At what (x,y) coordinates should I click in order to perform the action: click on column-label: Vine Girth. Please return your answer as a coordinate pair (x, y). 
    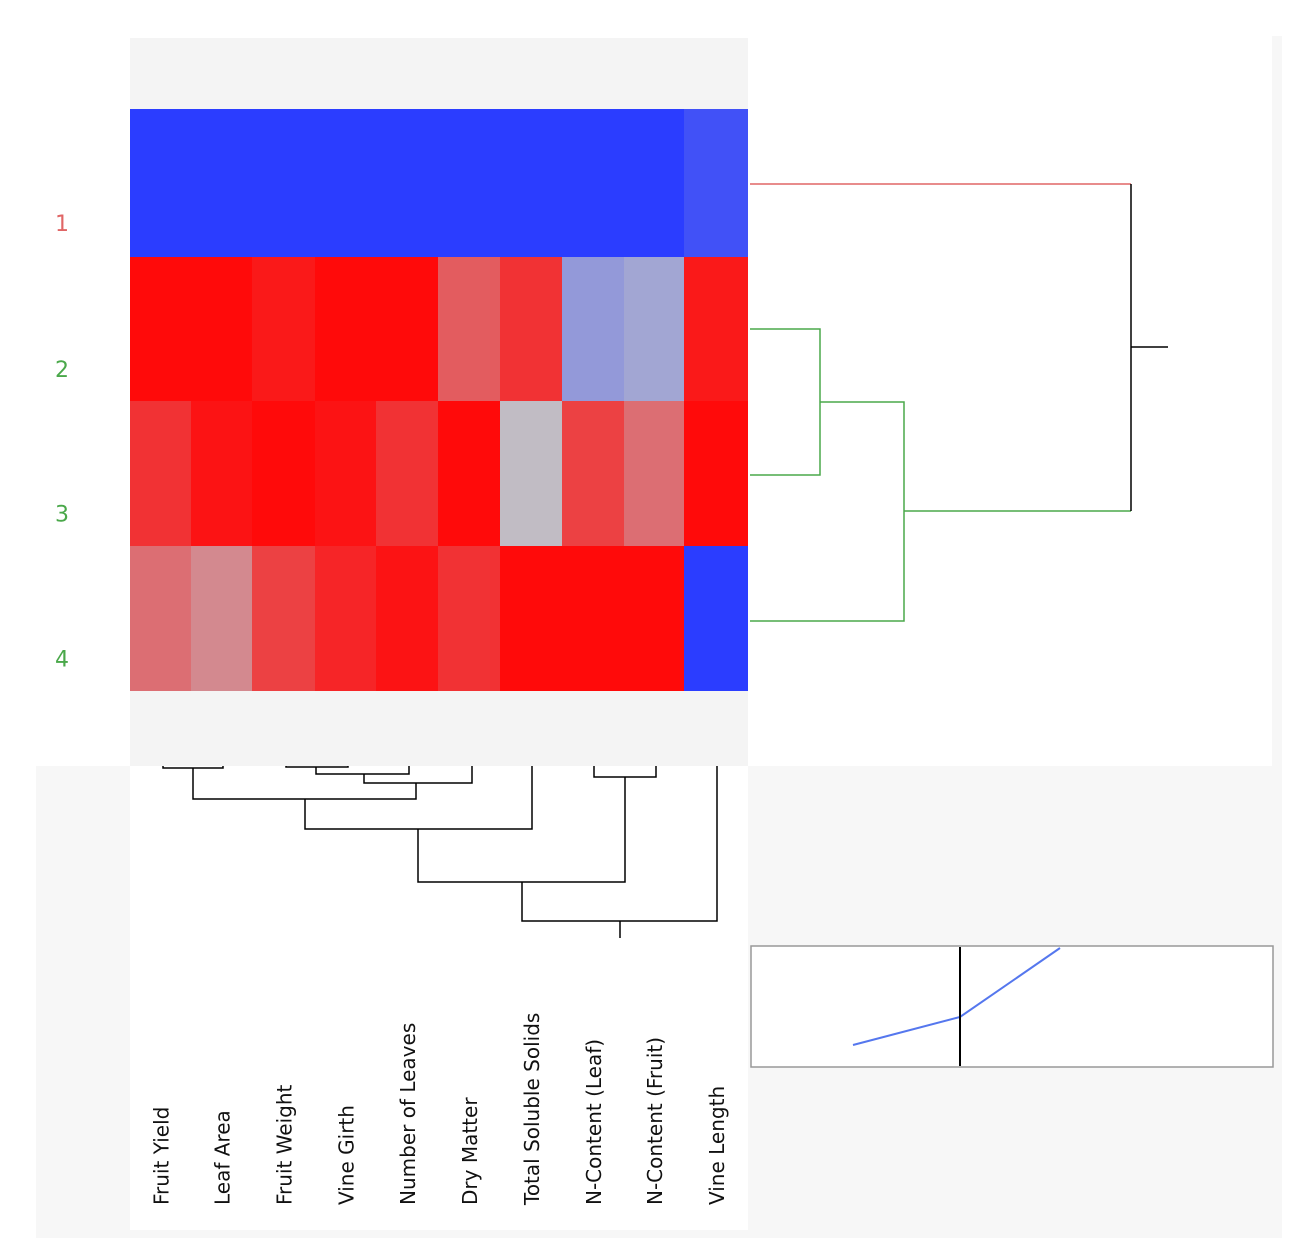
    Looking at the image, I should click on (347, 1155).